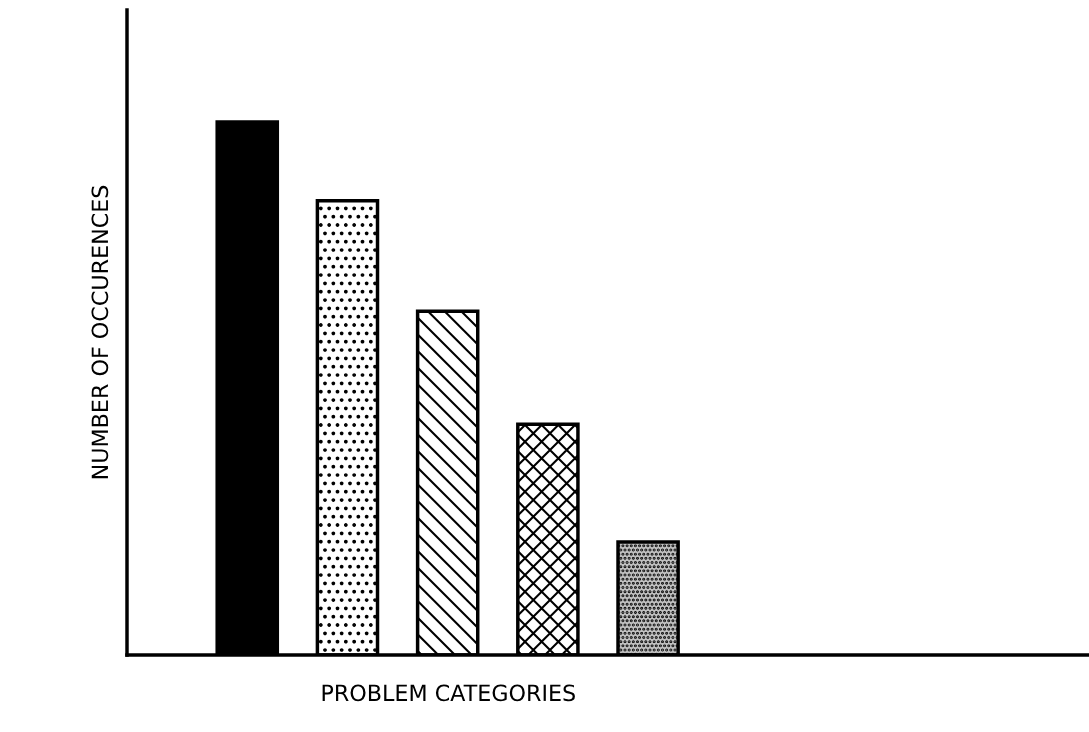 The image size is (1089, 732). I want to click on x-axis-title: PROBLEM CATEGORIES, so click(448, 693).